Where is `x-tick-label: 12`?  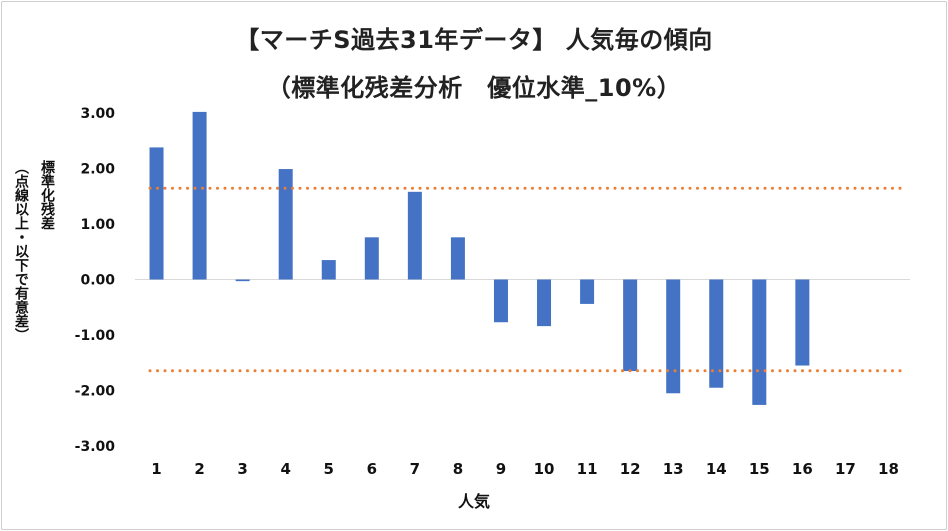
x-tick-label: 12 is located at coordinates (630, 469).